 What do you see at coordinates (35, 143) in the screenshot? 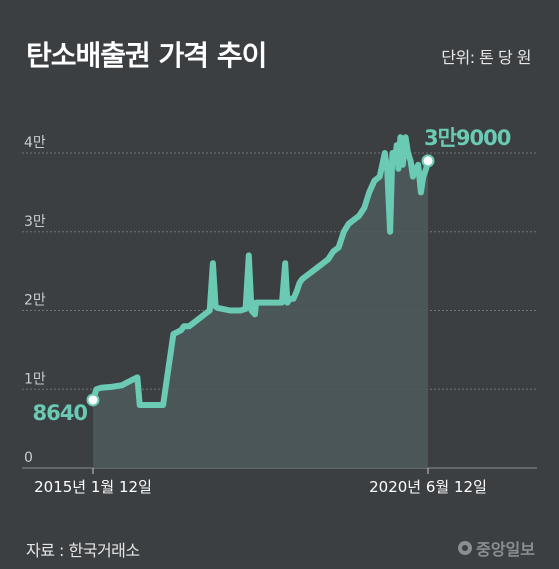
I see `y-tick-label: 4만` at bounding box center [35, 143].